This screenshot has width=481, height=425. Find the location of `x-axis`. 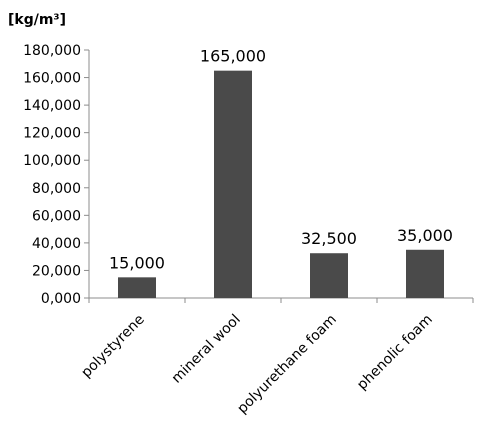

x-axis is located at coordinates (281, 300).